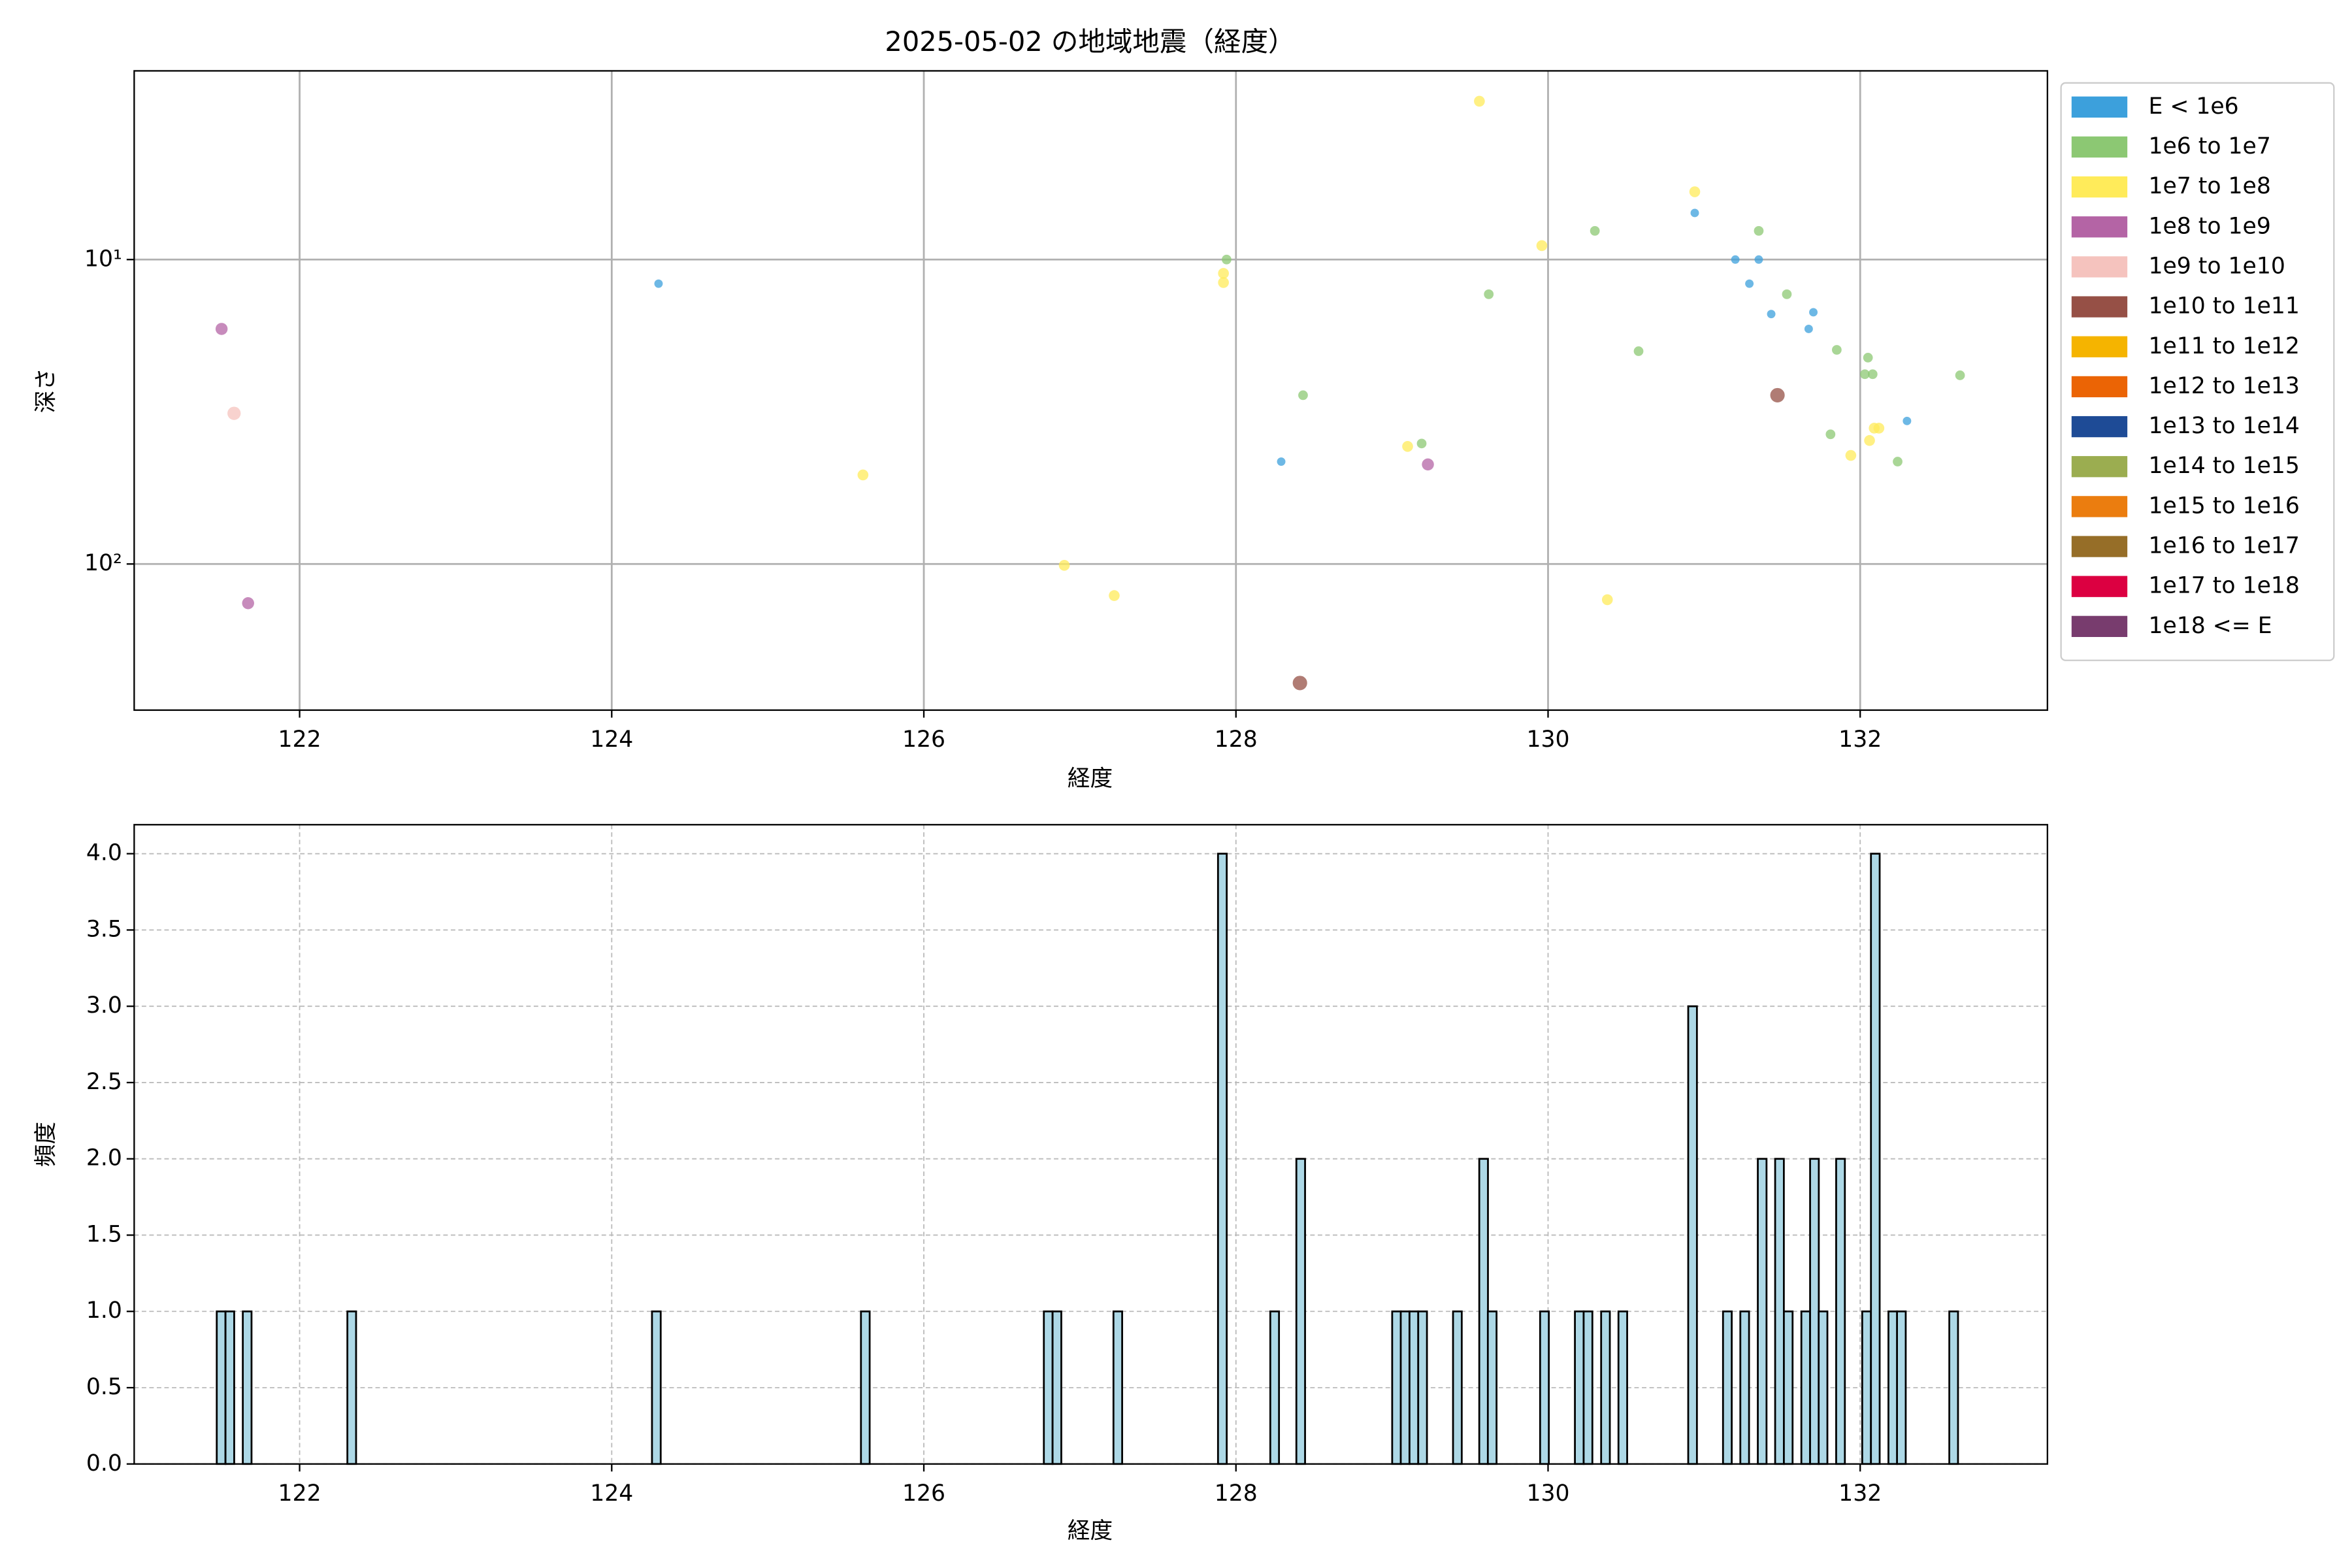 This screenshot has height=1568, width=2352. What do you see at coordinates (2223, 386) in the screenshot?
I see `legend-label: 1e12 to 1e13` at bounding box center [2223, 386].